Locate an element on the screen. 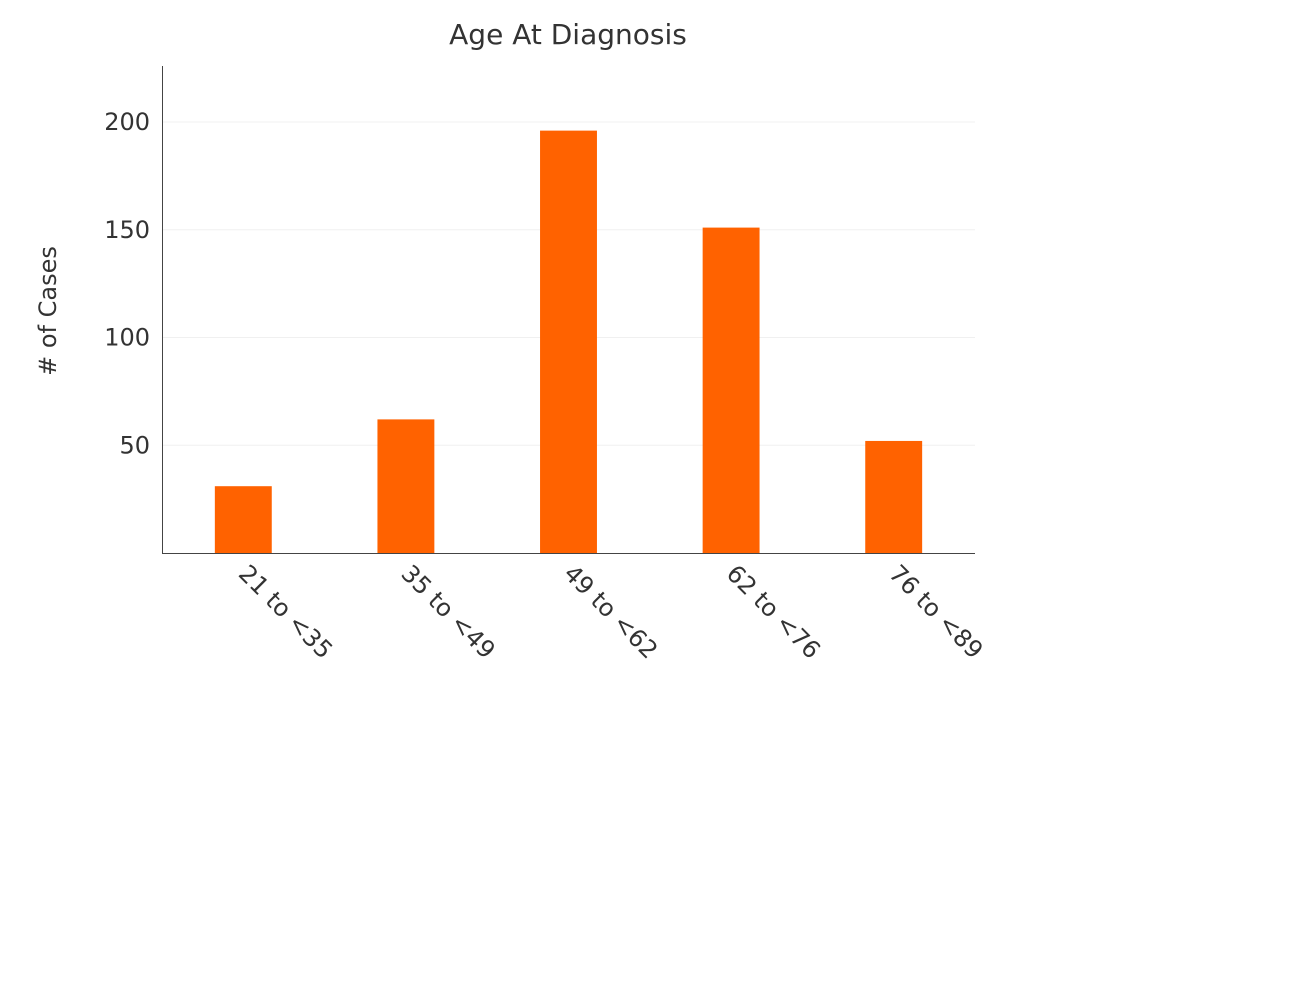  y-axis-title: # of Cases is located at coordinates (48, 311).